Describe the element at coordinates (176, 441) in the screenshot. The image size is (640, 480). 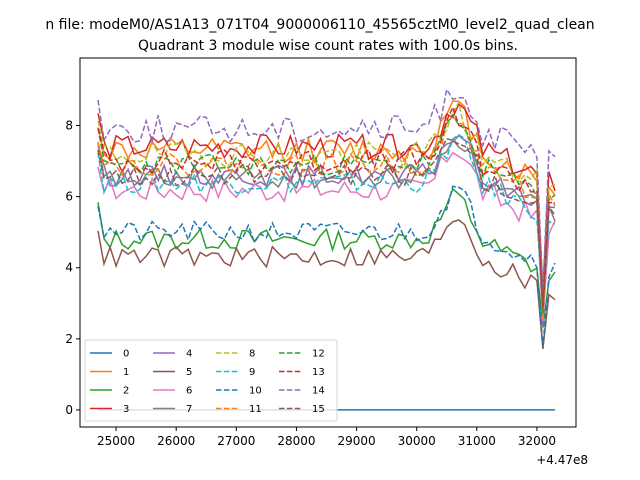
I see `x-tick-label: 26000` at that location.